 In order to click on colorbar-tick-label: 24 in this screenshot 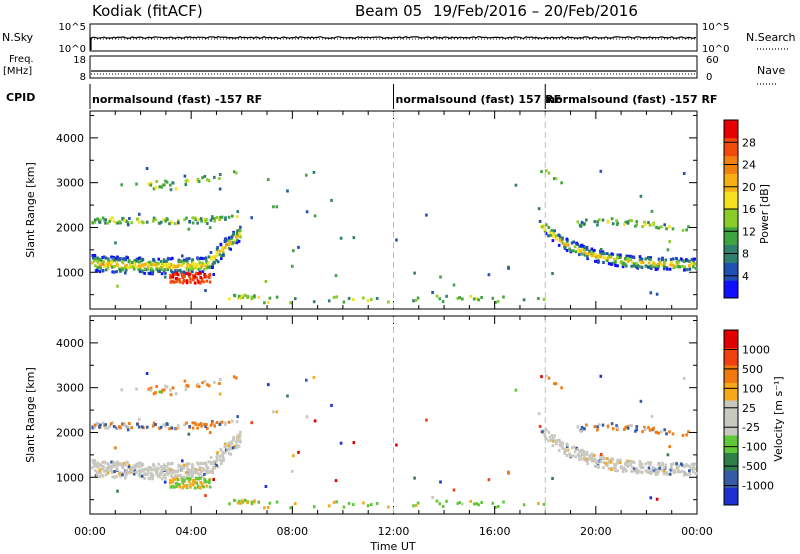, I will do `click(749, 165)`.